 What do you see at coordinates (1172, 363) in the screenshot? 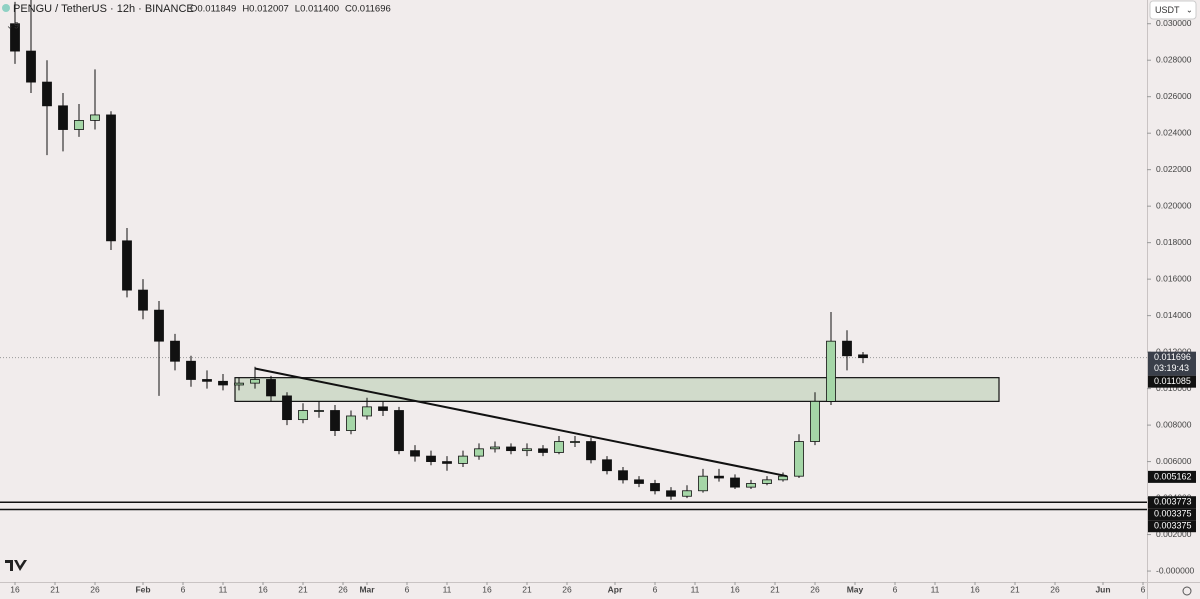
I see `last-price-tag` at bounding box center [1172, 363].